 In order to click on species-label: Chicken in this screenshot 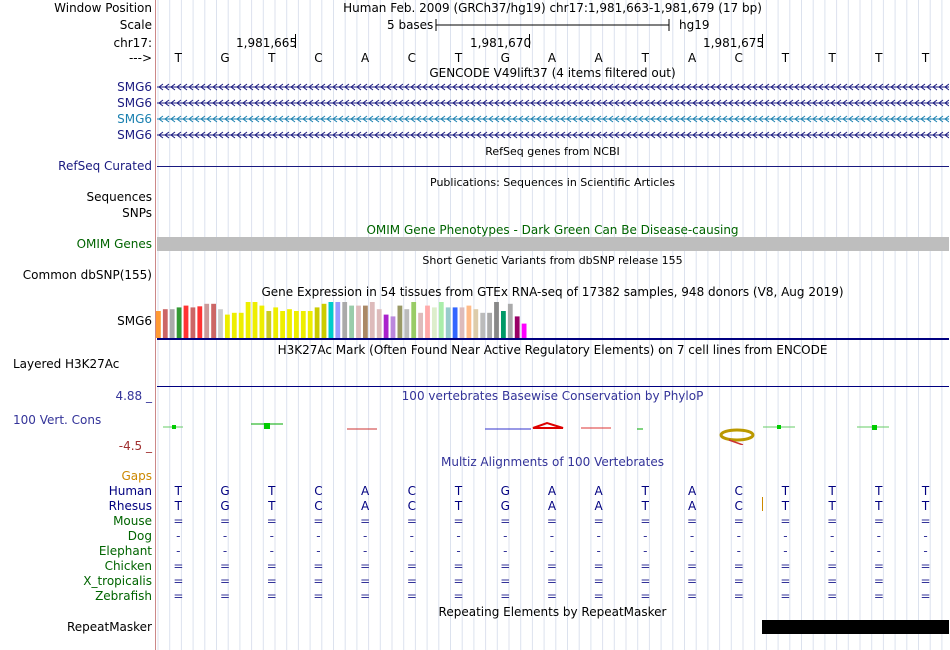, I will do `click(128, 566)`.